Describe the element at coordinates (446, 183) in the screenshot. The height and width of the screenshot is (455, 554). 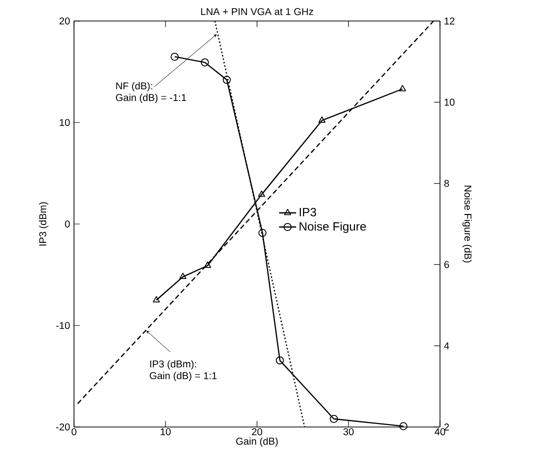
I see `y2-tick-label: 8` at that location.